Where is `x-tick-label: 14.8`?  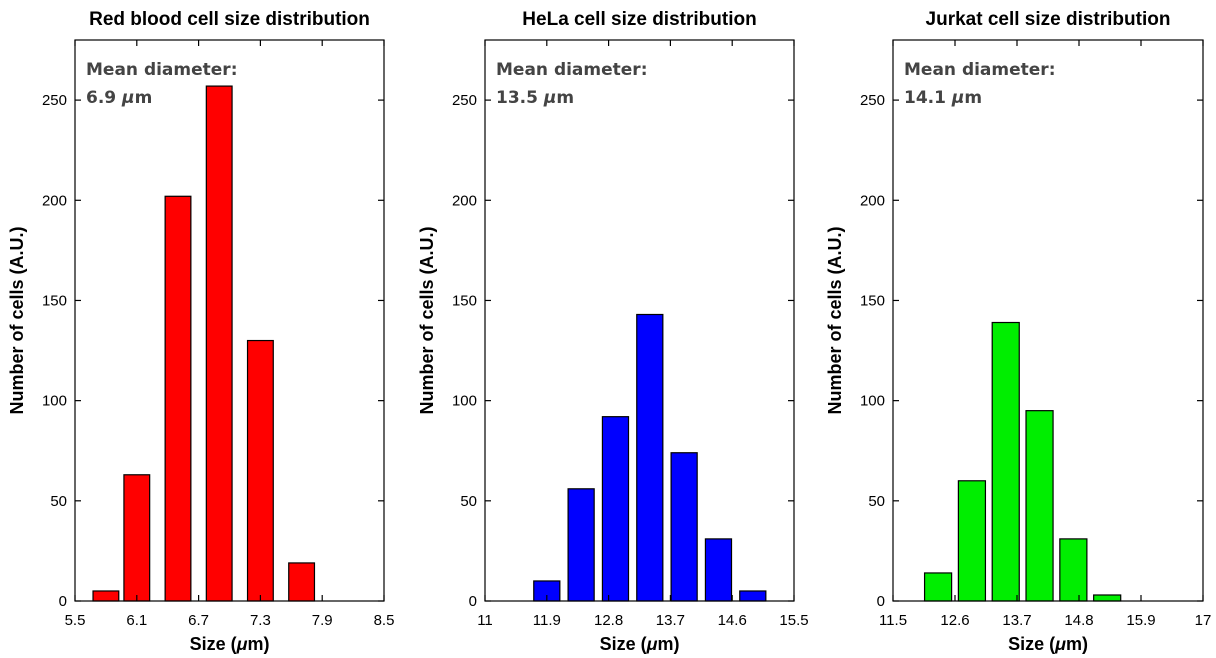 x-tick-label: 14.8 is located at coordinates (1078, 620).